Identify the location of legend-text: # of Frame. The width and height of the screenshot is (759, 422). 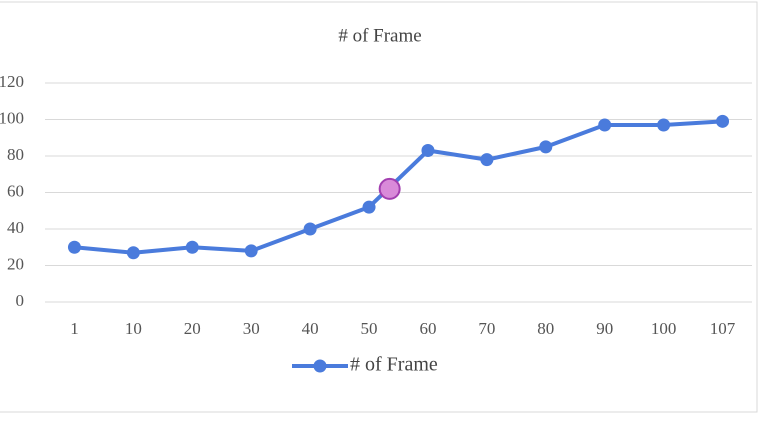
(394, 365).